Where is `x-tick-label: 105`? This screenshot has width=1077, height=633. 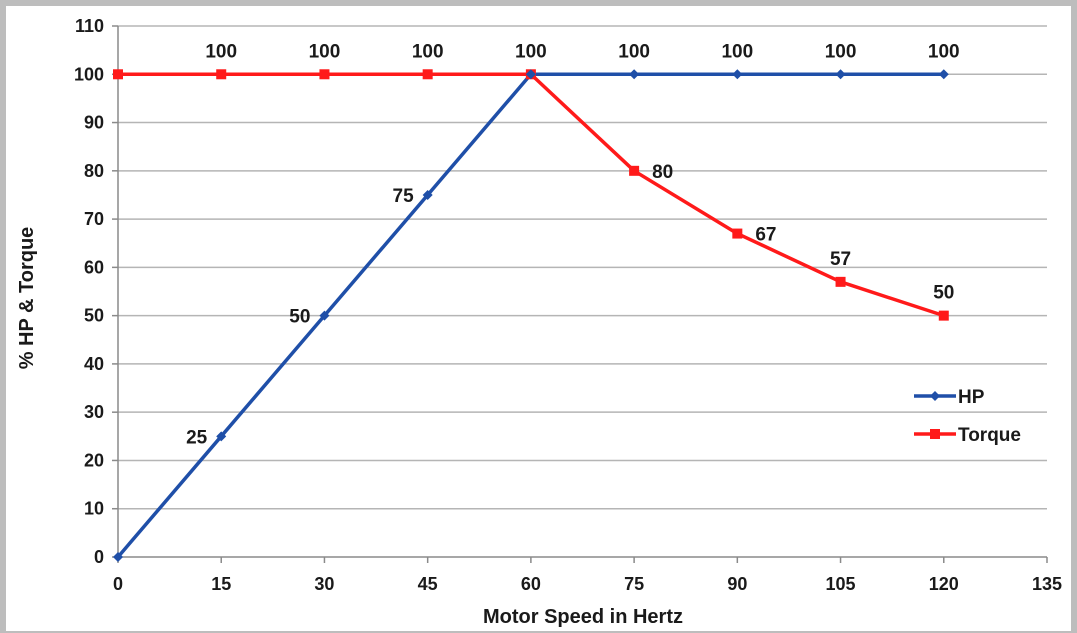
x-tick-label: 105 is located at coordinates (841, 584).